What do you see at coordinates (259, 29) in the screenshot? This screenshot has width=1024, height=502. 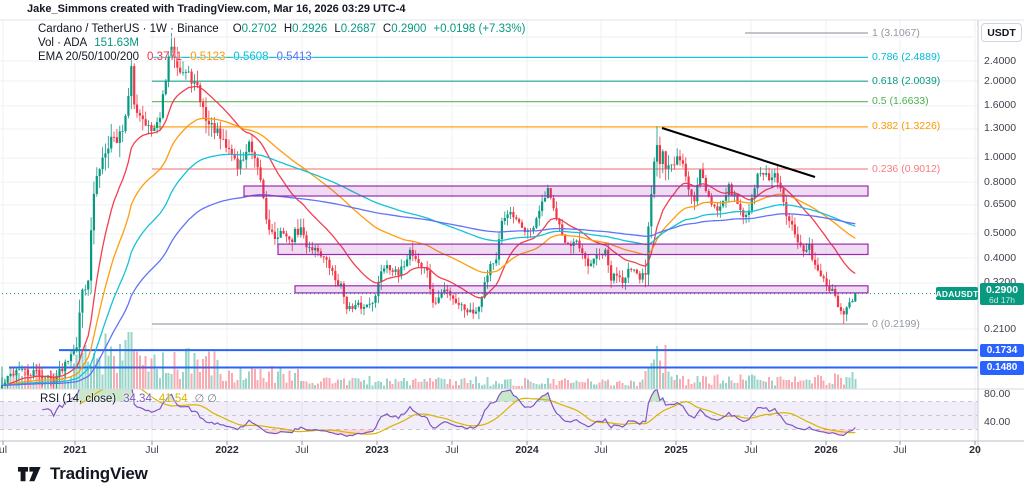 I see `open-value: 0.2702` at bounding box center [259, 29].